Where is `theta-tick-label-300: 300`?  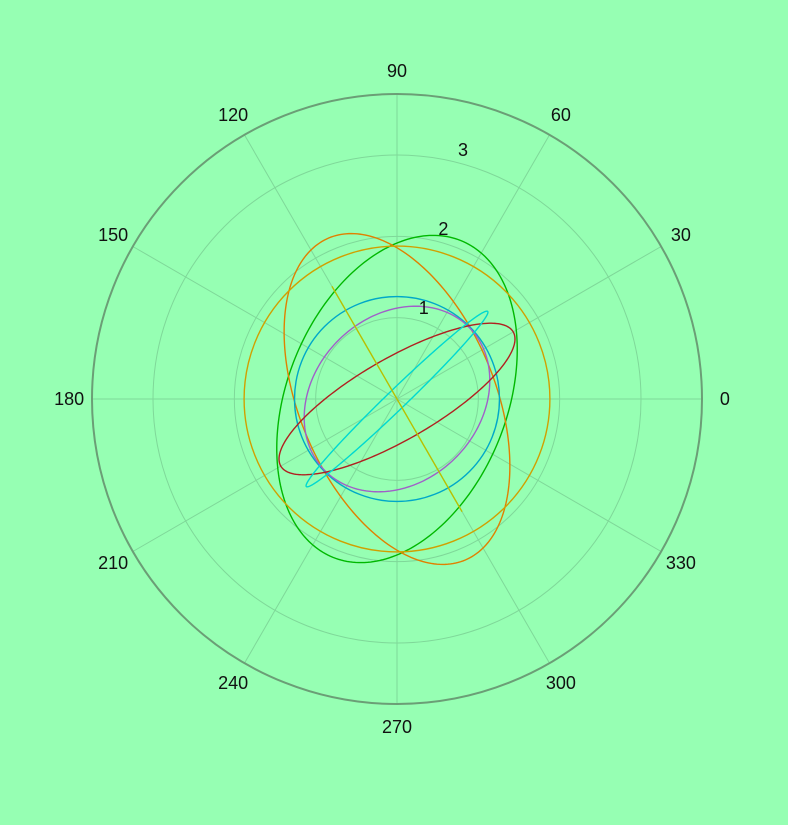
theta-tick-label-300: 300 is located at coordinates (561, 683).